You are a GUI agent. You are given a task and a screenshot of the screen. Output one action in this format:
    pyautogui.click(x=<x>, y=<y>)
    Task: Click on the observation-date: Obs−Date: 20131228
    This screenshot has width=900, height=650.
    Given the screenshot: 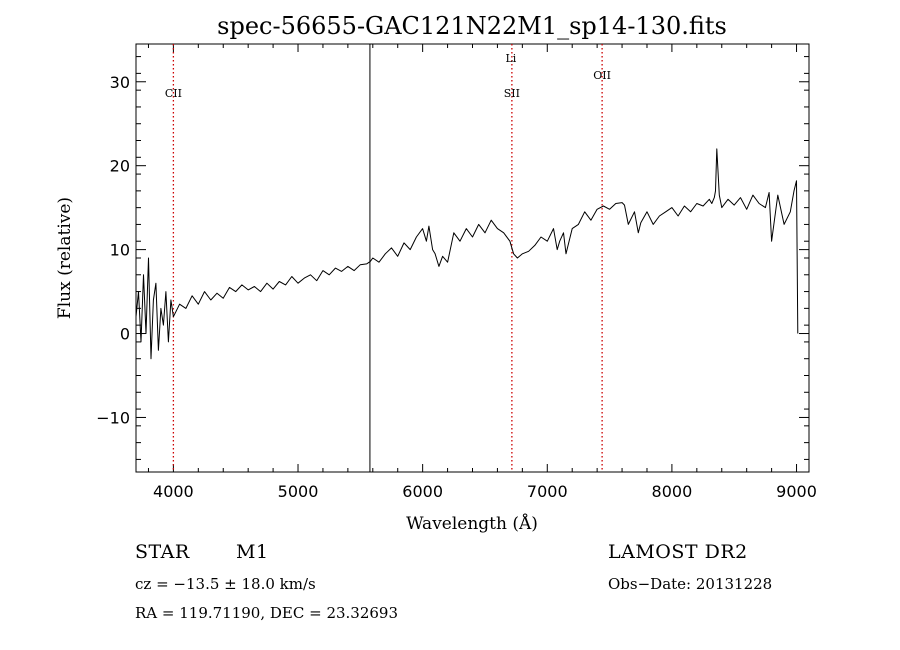 What is the action you would take?
    pyautogui.click(x=690, y=584)
    